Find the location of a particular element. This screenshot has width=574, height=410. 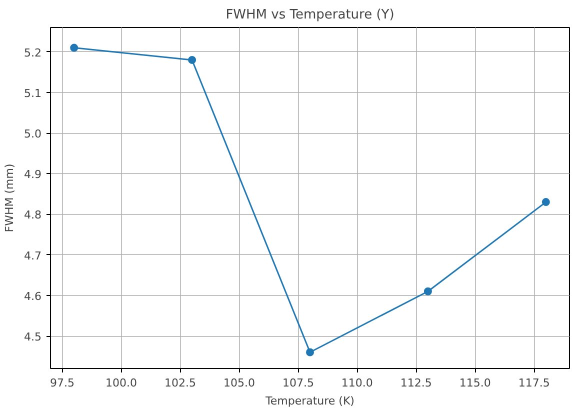

x-tick-label: 115.0 is located at coordinates (475, 383).